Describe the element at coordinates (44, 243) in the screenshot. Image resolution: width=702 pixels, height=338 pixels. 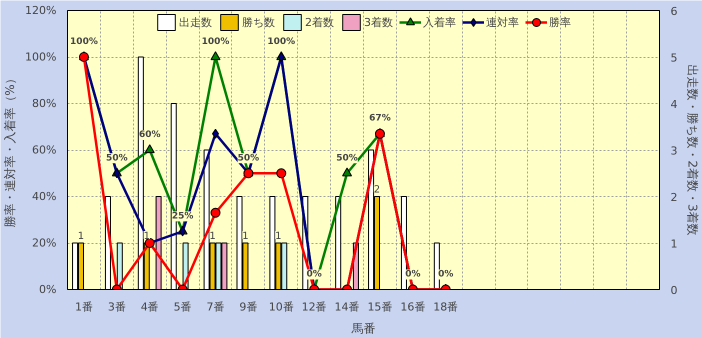
I see `y-tick-label: 20%` at that location.